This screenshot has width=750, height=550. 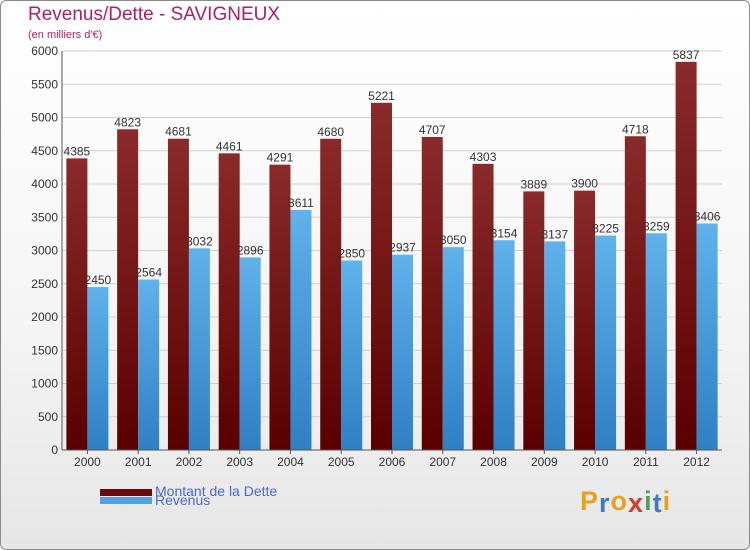 What do you see at coordinates (605, 229) in the screenshot?
I see `data-label-revenus: 3225` at bounding box center [605, 229].